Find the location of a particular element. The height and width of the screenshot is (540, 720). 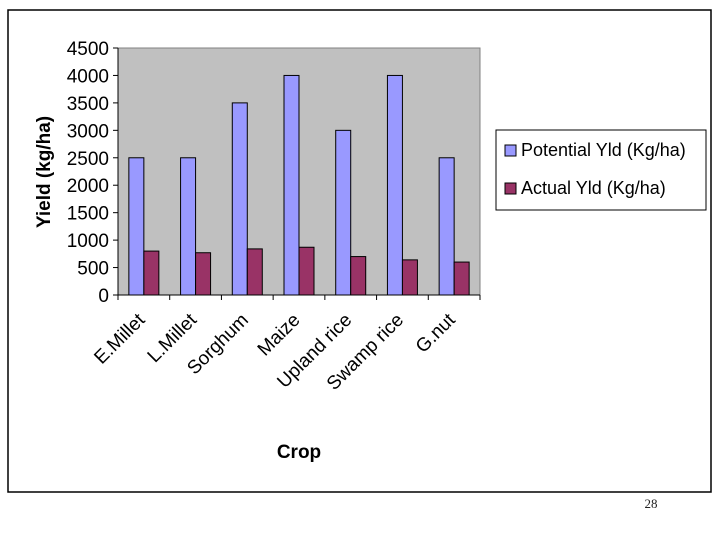

legend: Potential Yld (Kg/ha) Actual Yld (Kg/ha) is located at coordinates (595, 169).